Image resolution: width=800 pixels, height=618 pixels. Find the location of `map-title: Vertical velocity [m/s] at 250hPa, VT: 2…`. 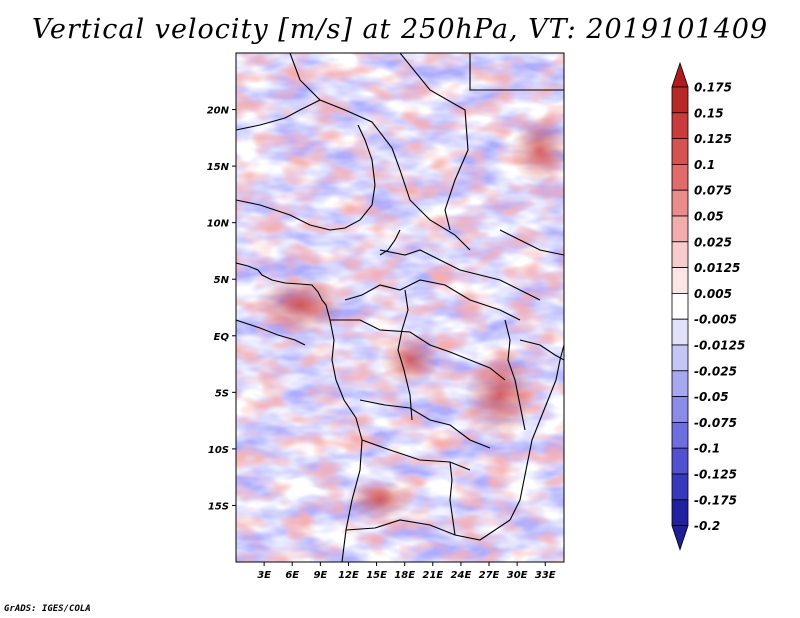

map-title: Vertical velocity [m/s] at 250hPa, VT: 2… is located at coordinates (400, 29).